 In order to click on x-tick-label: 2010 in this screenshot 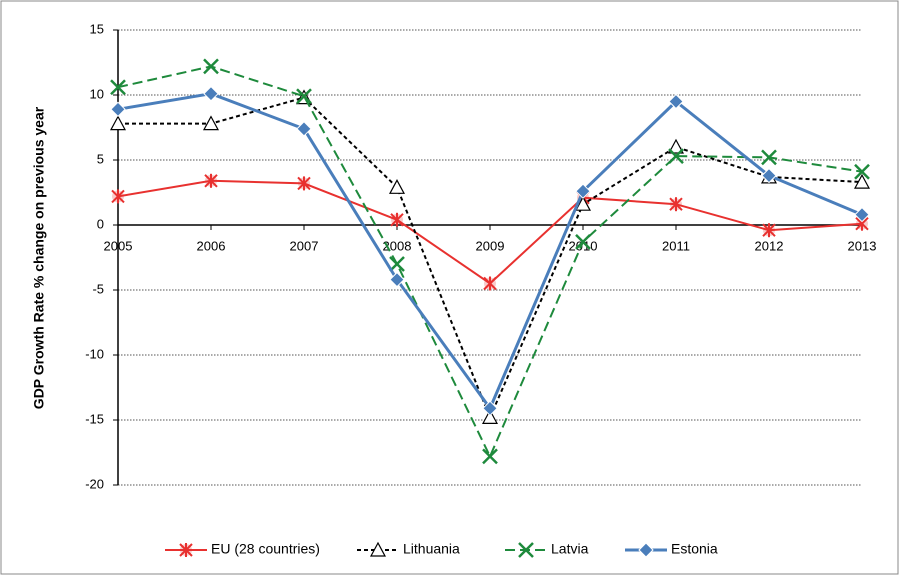, I will do `click(583, 245)`.